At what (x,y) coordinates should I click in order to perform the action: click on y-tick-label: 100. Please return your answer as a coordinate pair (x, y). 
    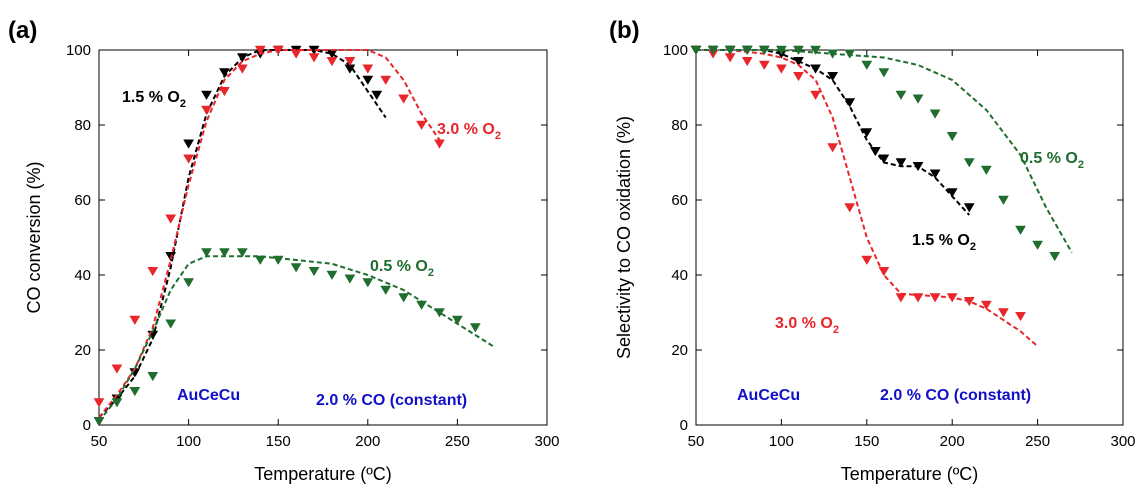
    Looking at the image, I should click on (78, 50).